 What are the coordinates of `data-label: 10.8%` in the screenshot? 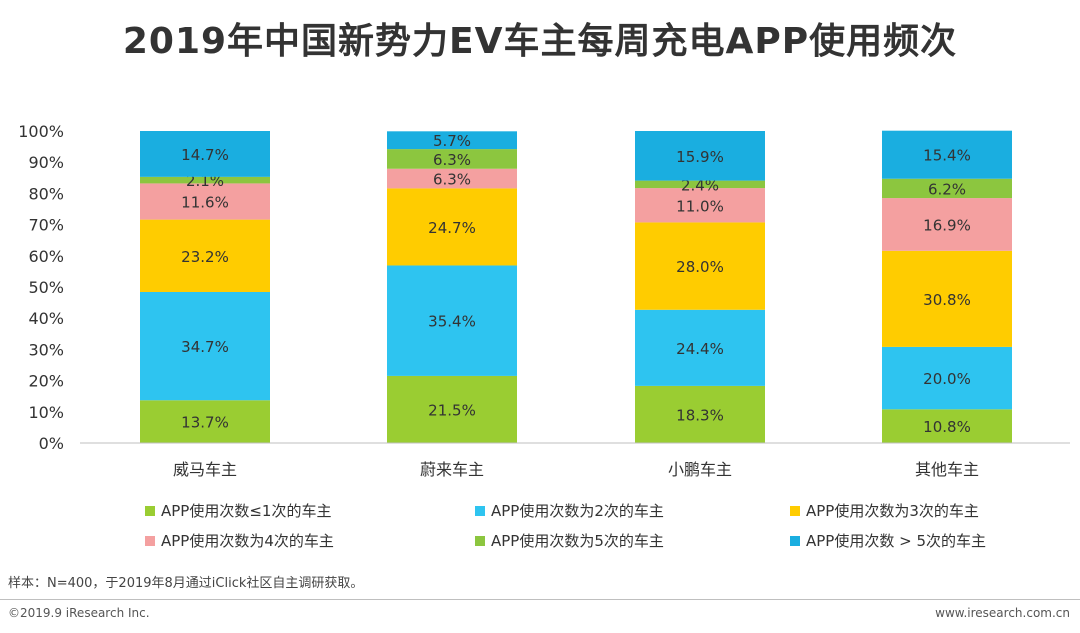 It's located at (947, 427).